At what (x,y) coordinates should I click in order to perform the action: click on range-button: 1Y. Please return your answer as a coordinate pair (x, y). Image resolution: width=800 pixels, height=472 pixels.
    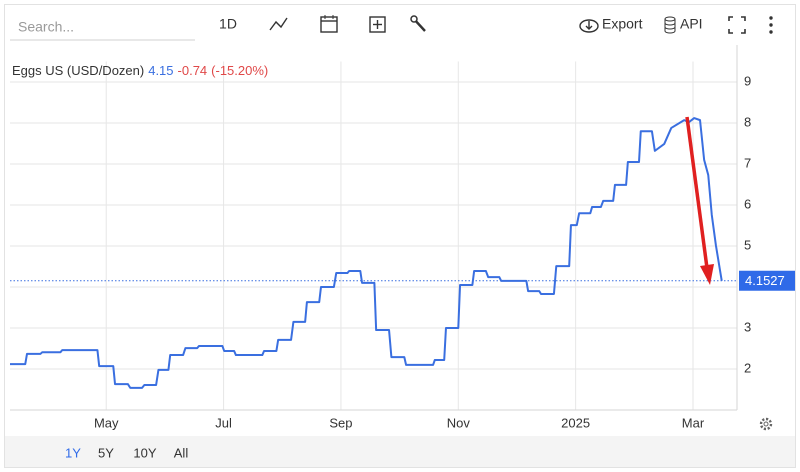
    Looking at the image, I should click on (73, 452).